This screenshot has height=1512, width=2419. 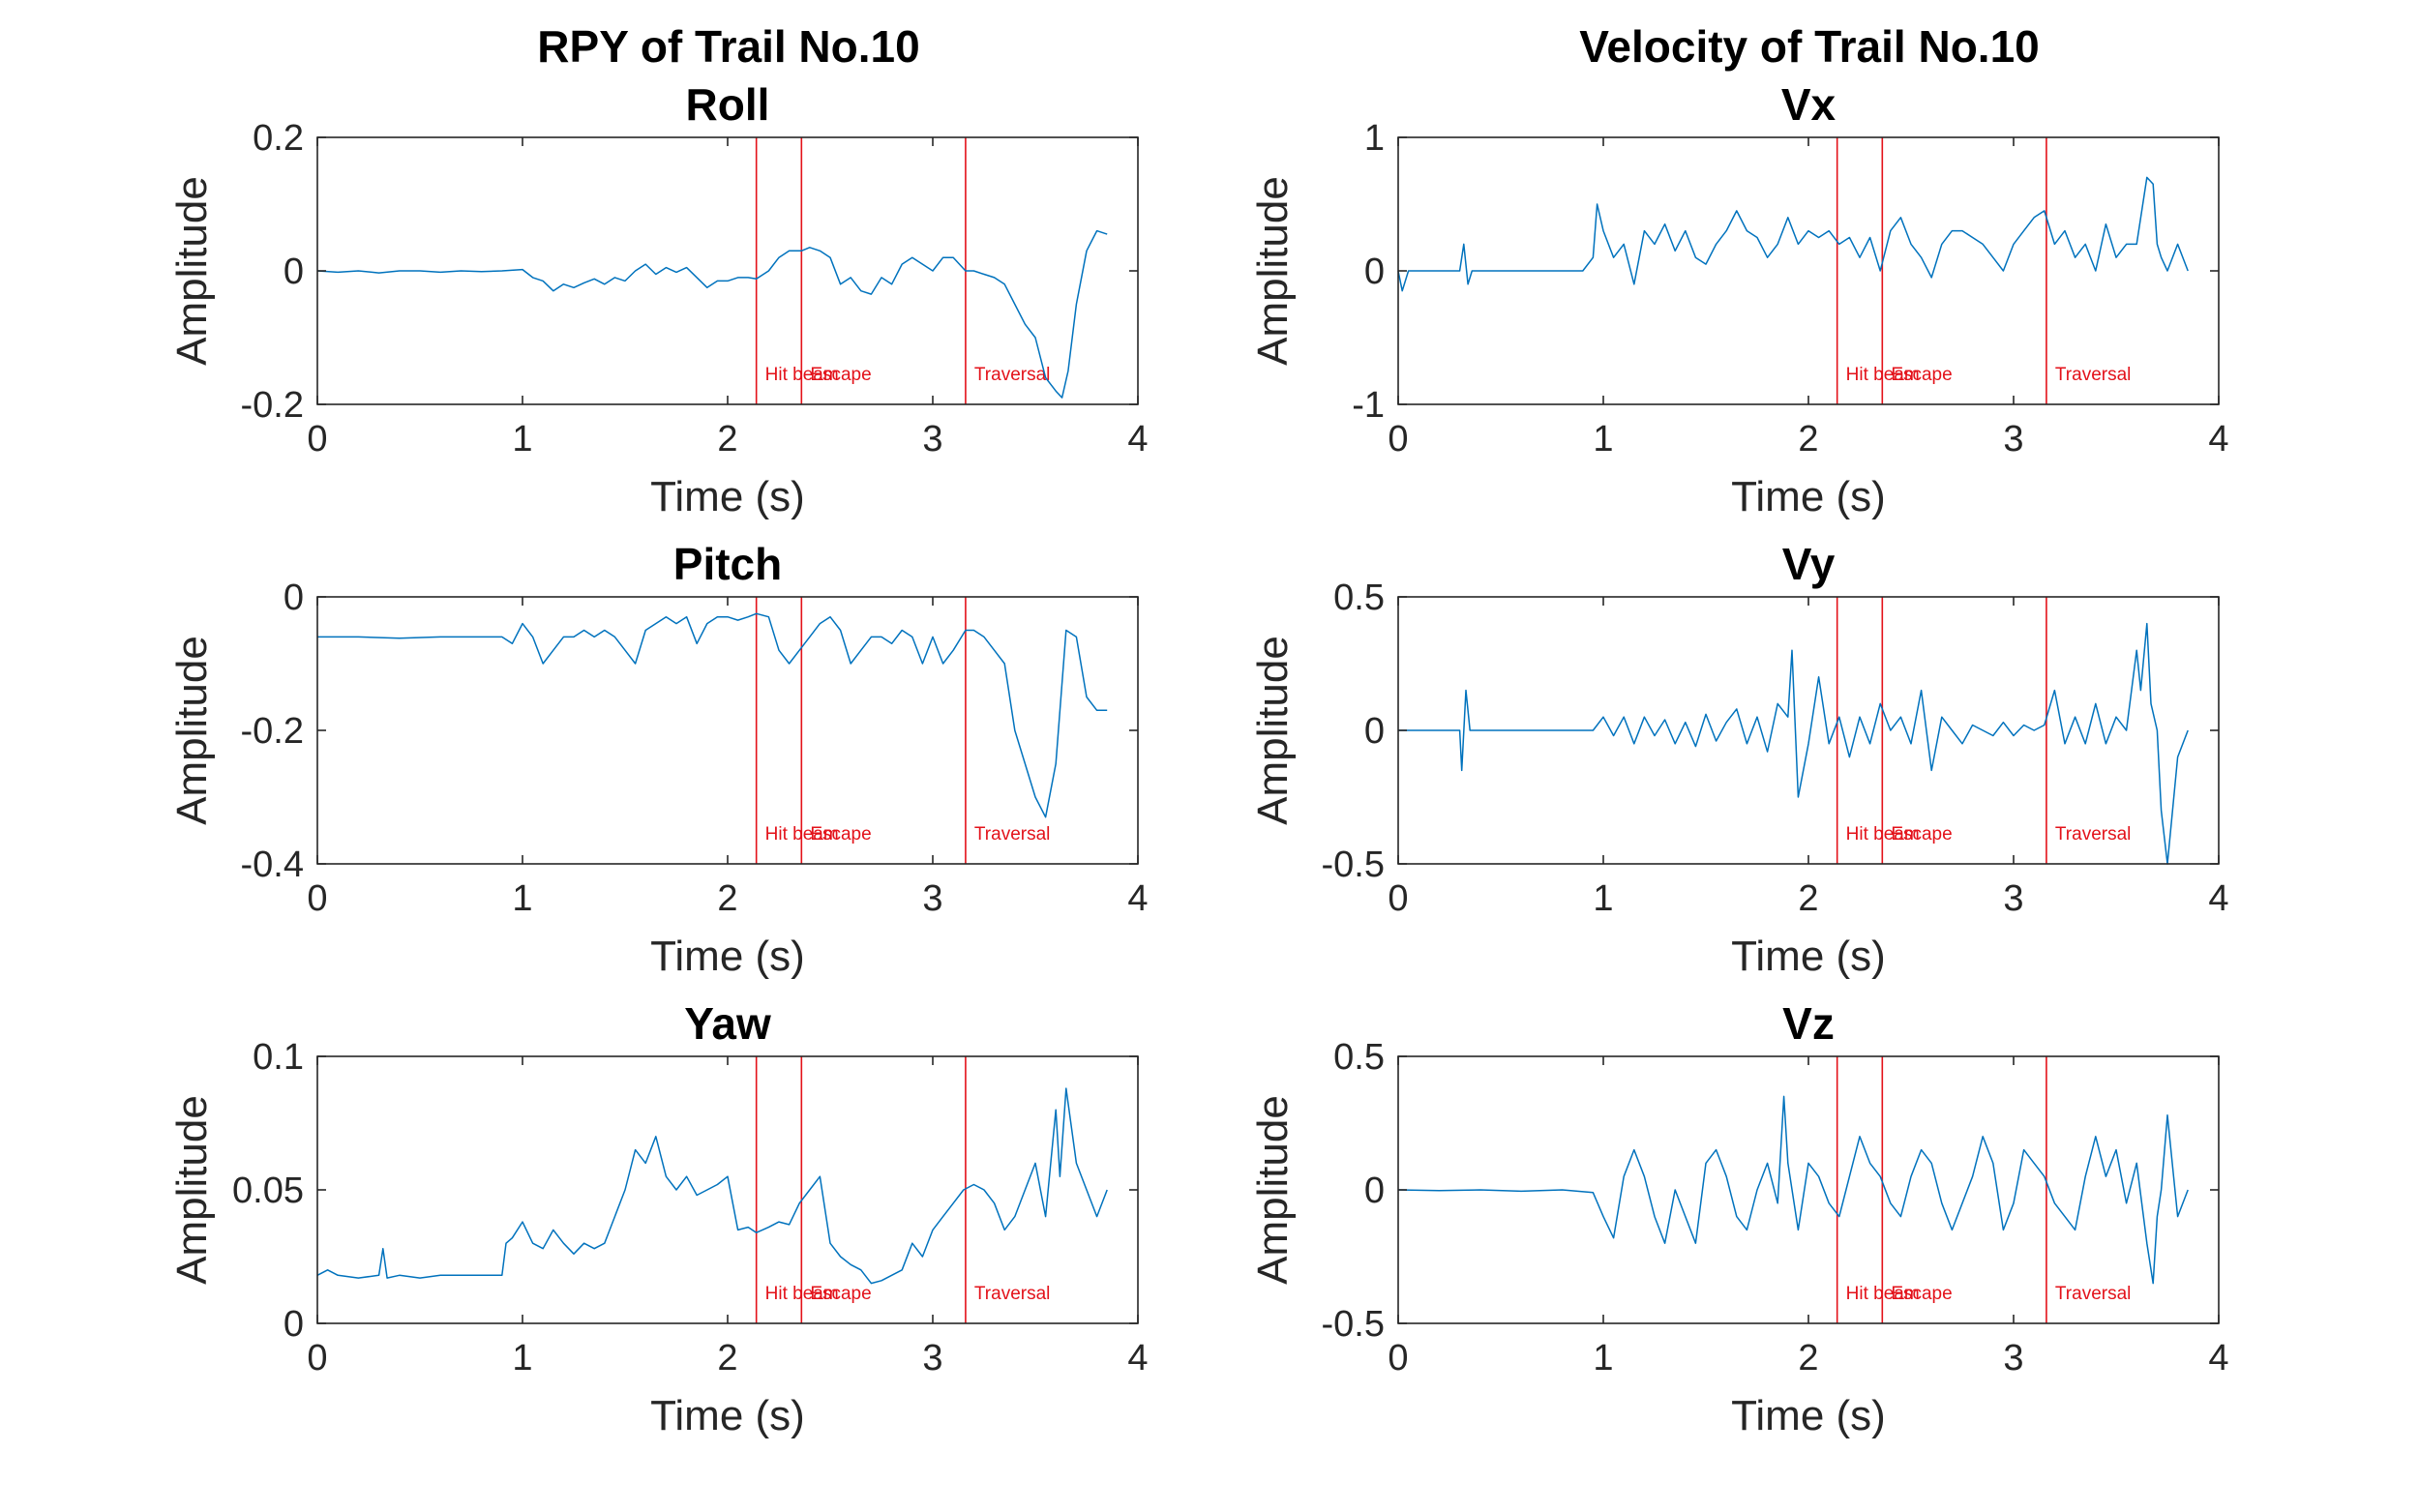 What do you see at coordinates (728, 104) in the screenshot?
I see `roll-title: Roll` at bounding box center [728, 104].